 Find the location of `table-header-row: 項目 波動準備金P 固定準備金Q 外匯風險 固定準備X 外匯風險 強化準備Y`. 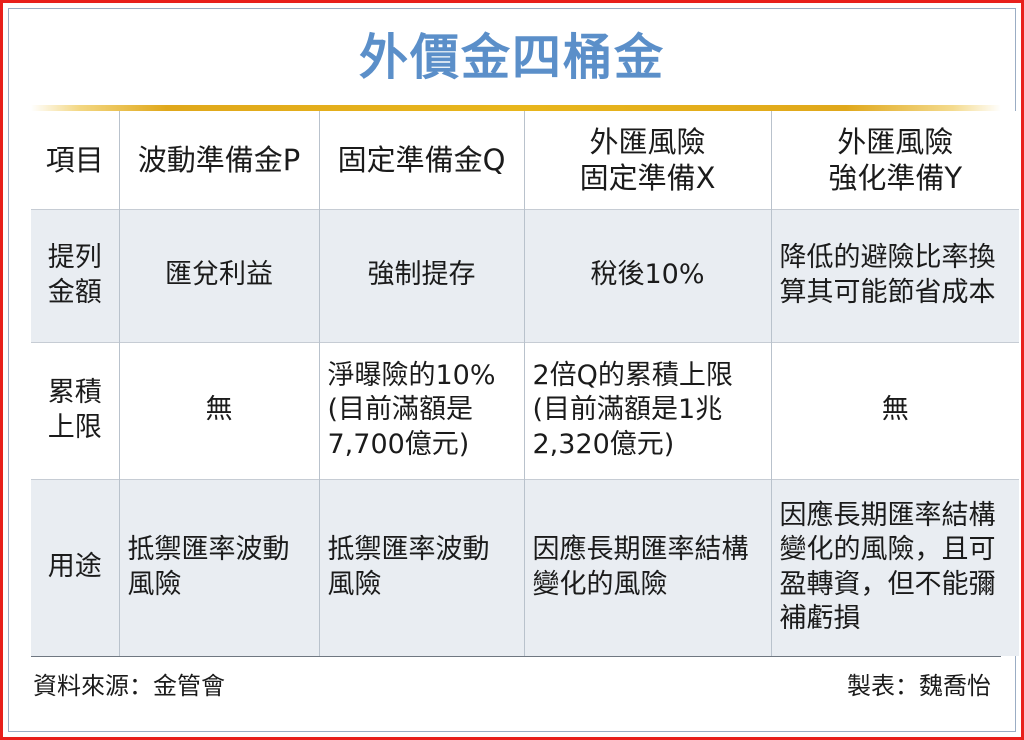

table-header-row: 項目 波動準備金P 固定準備金Q 外匯風險 固定準備X 外匯風險 強化準備Y is located at coordinates (525, 160).